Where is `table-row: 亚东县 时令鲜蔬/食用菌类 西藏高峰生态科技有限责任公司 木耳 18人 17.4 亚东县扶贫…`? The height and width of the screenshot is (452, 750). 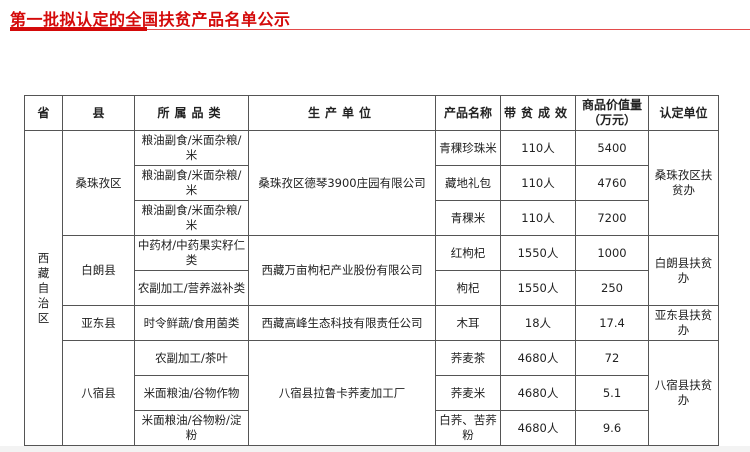 table-row: 亚东县 时令鲜蔬/食用菌类 西藏高峰生态科技有限责任公司 木耳 18人 17.4 亚东县扶贫… is located at coordinates (372, 323).